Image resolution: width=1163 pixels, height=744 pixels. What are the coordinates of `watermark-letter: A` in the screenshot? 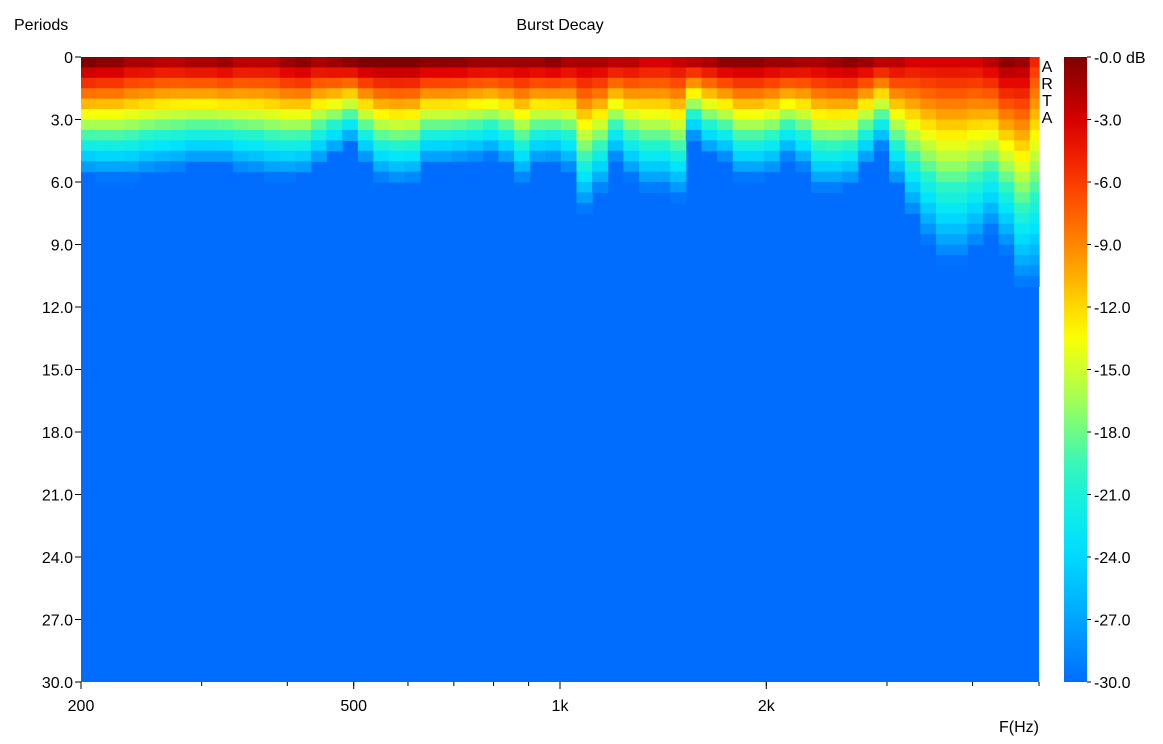 It's located at (1047, 67).